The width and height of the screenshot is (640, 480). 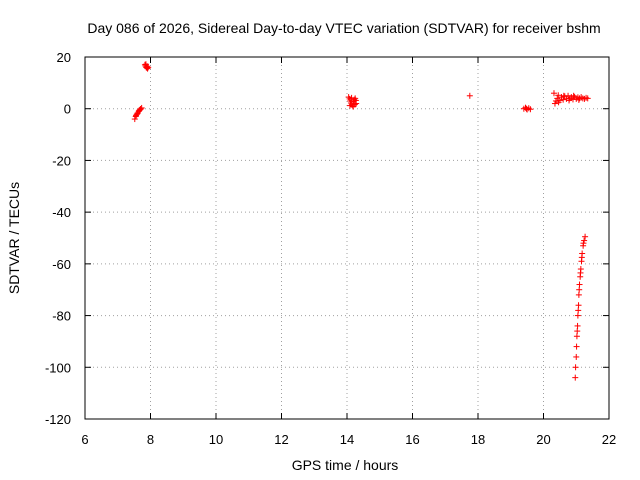 I want to click on y-tick-label: -20, so click(x=61, y=160).